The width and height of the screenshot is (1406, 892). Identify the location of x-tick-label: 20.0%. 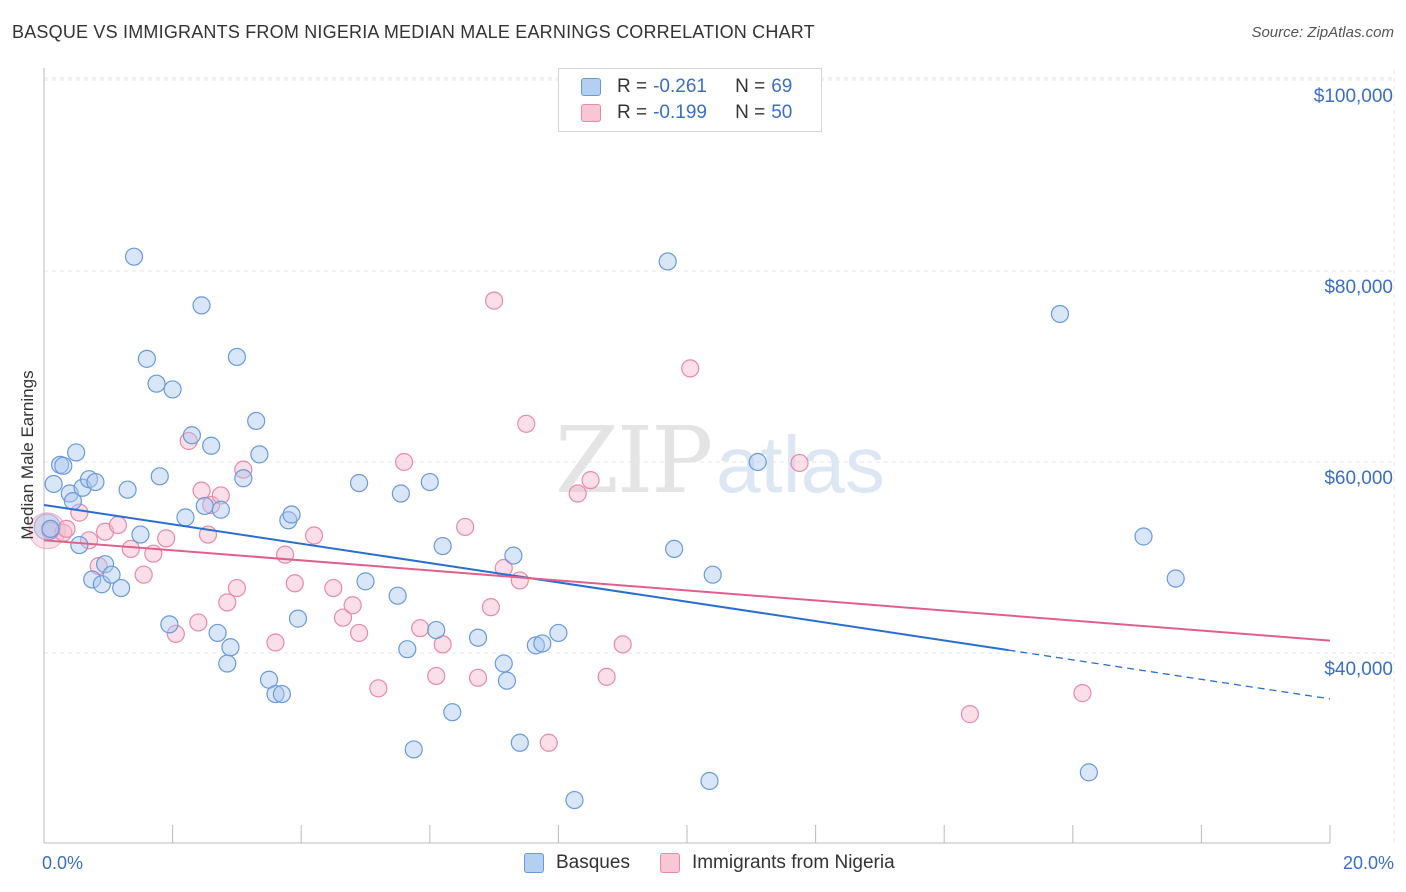
(1368, 863).